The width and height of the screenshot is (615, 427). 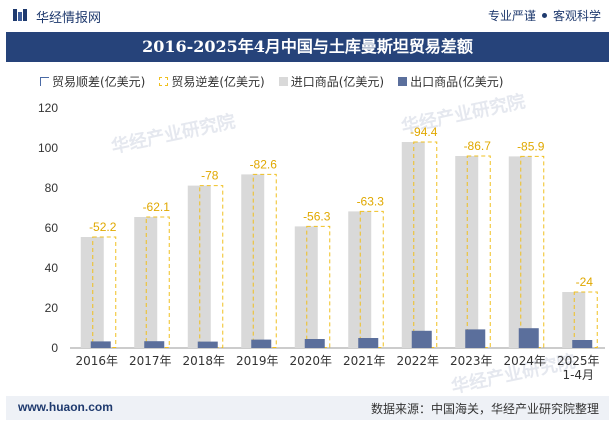 What do you see at coordinates (578, 361) in the screenshot?
I see `x-tick-label: 2025年` at bounding box center [578, 361].